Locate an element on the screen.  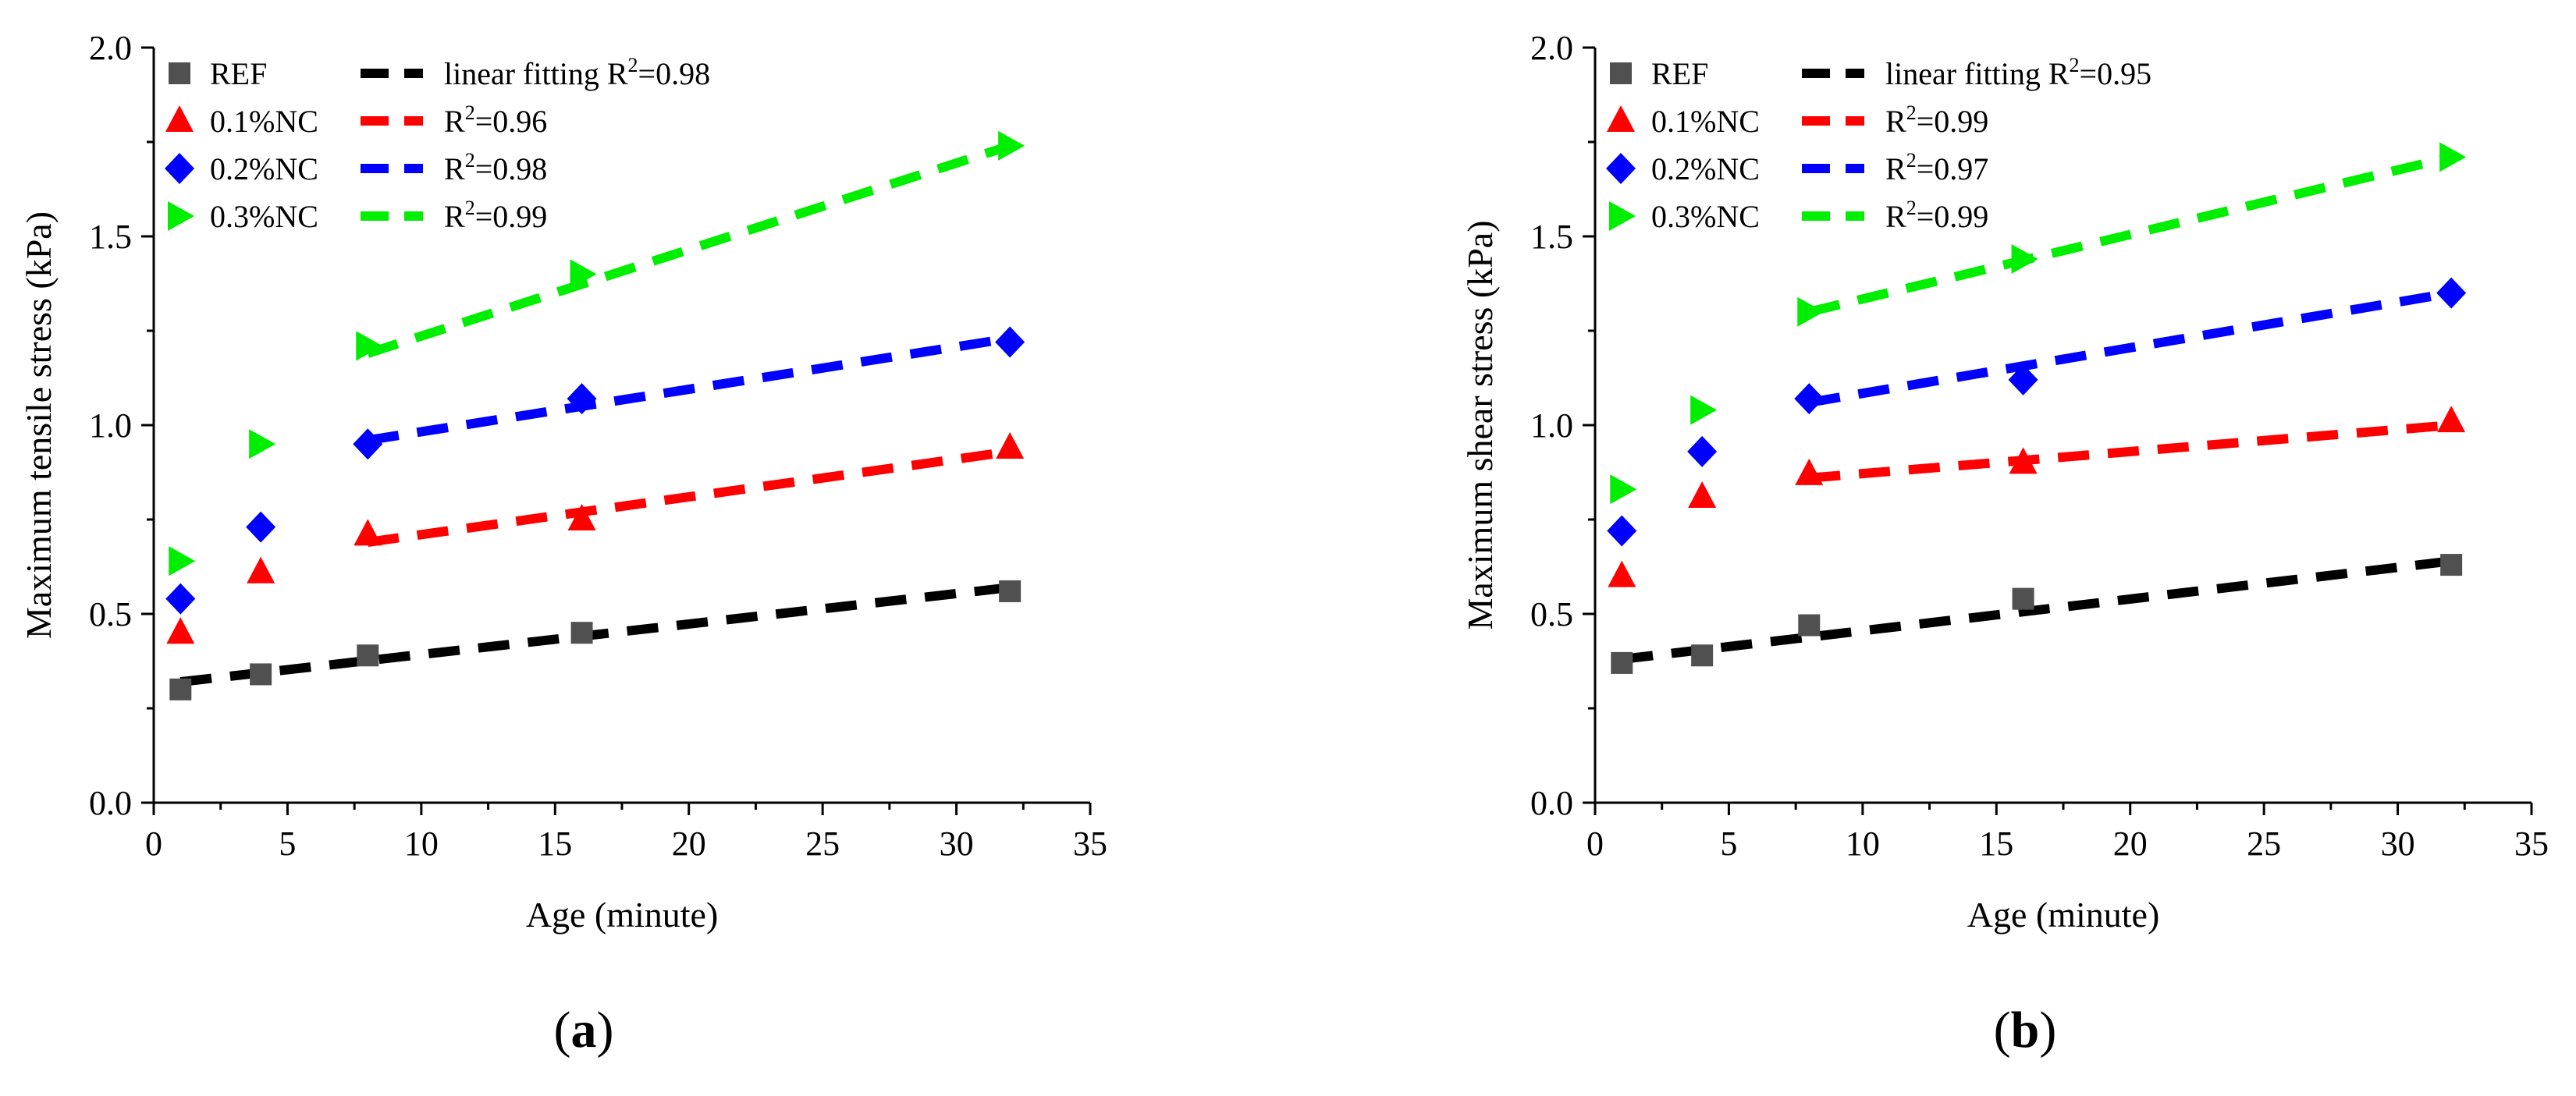
panel-label-letter: a is located at coordinates (584, 1030).